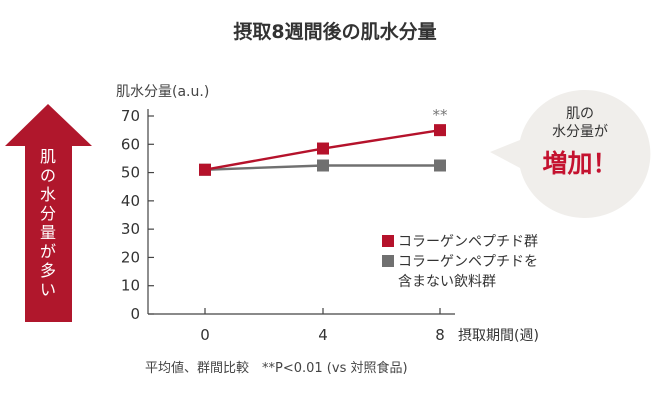 The width and height of the screenshot is (670, 400). I want to click on arrow-label-char: 量, so click(48, 232).